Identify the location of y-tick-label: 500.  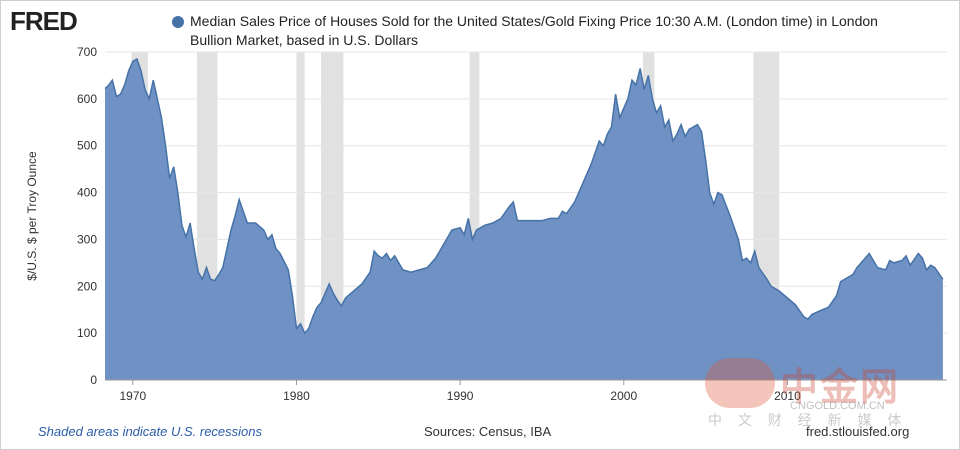
(87, 146).